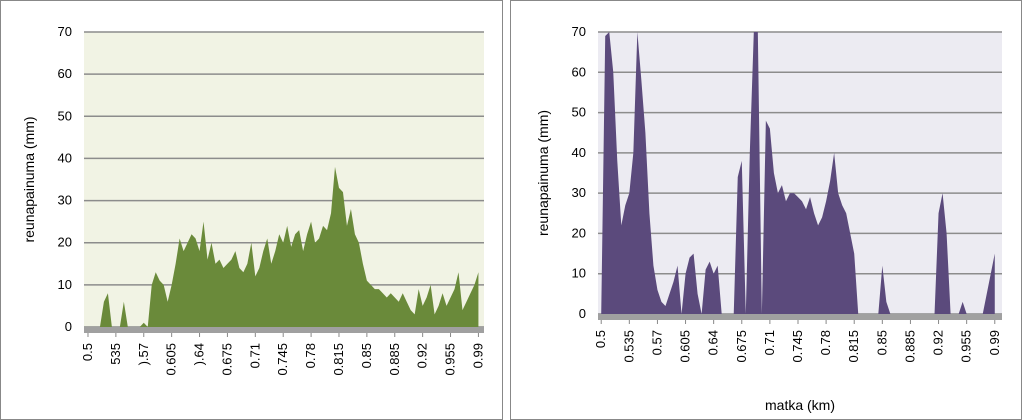 This screenshot has height=420, width=1024. Describe the element at coordinates (199, 354) in the screenshot. I see `x-tick-label: ).64` at that location.